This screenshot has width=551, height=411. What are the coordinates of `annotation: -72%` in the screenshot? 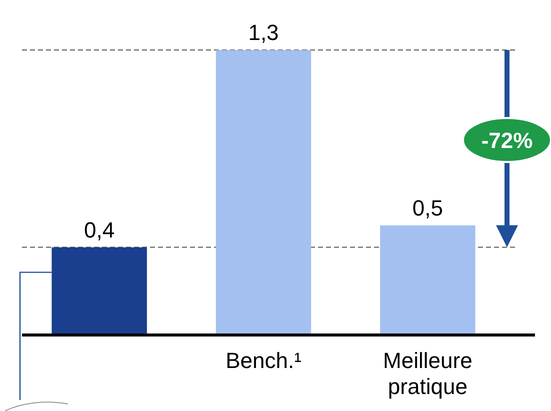 It's located at (507, 140).